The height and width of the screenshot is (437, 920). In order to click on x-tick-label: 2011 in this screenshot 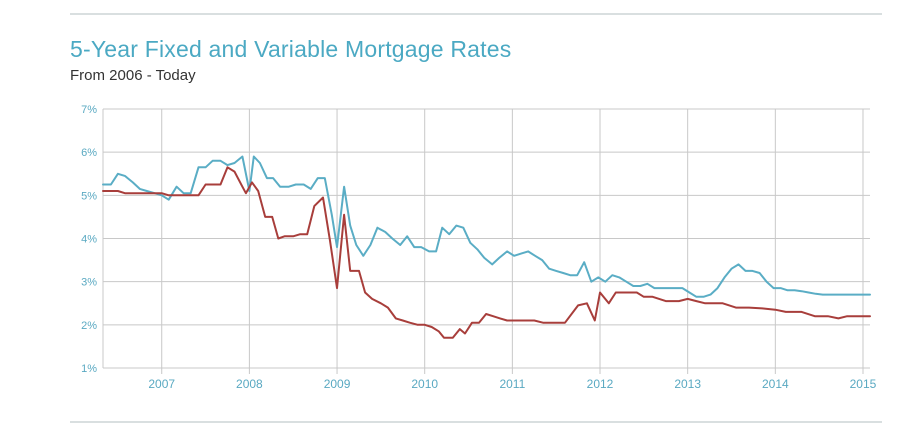, I will do `click(512, 384)`.